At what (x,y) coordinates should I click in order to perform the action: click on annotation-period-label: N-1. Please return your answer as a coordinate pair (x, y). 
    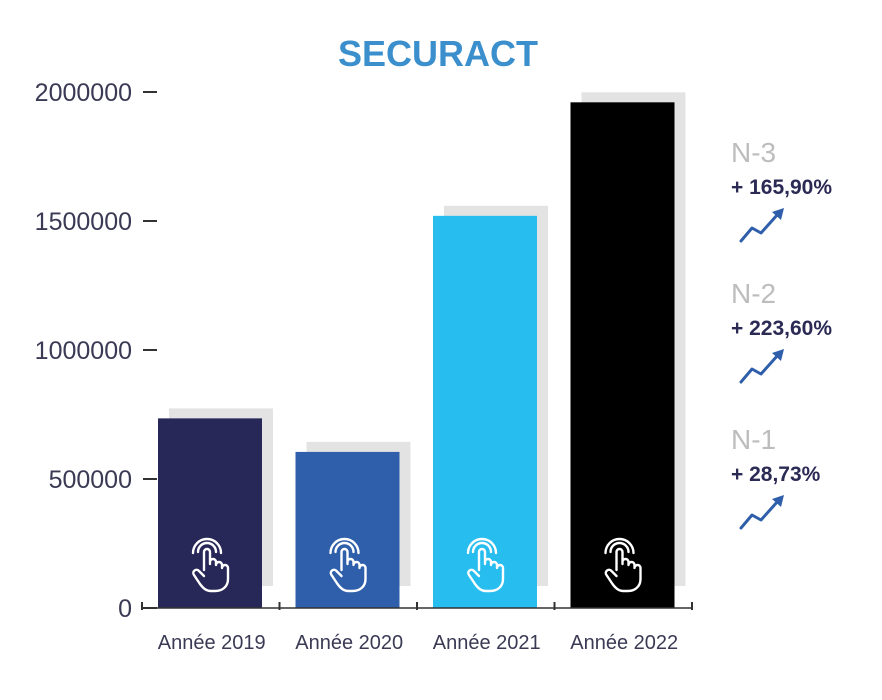
    Looking at the image, I should click on (753, 439).